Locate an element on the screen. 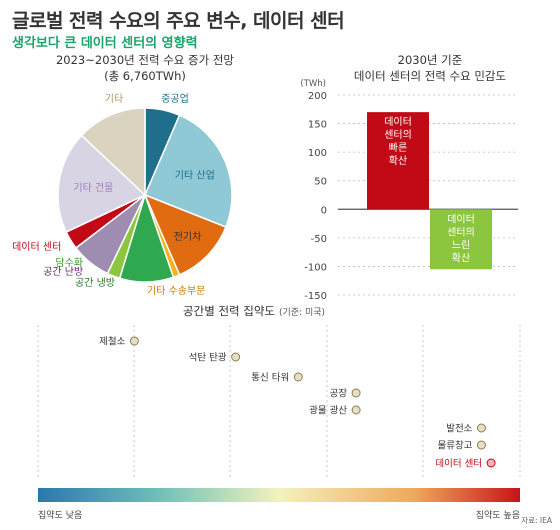 Image resolution: width=560 pixels, height=530 pixels. pie-slice-label: 중공업 is located at coordinates (175, 98).